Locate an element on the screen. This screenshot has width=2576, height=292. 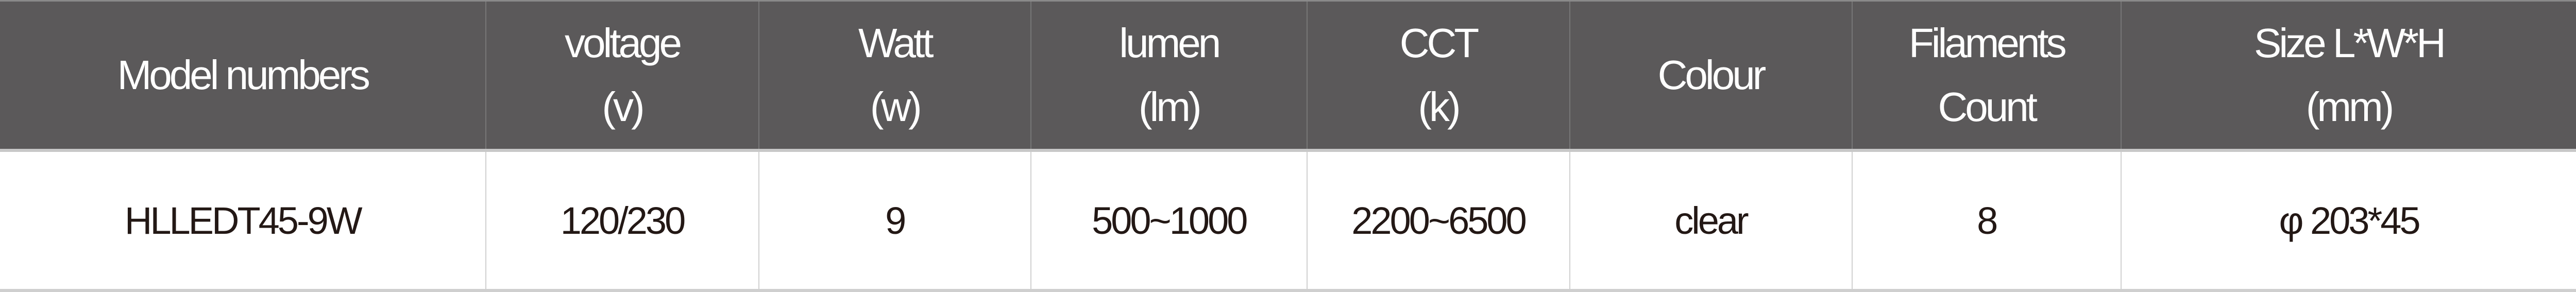
cell-filaments-count: 8 is located at coordinates (1986, 220).